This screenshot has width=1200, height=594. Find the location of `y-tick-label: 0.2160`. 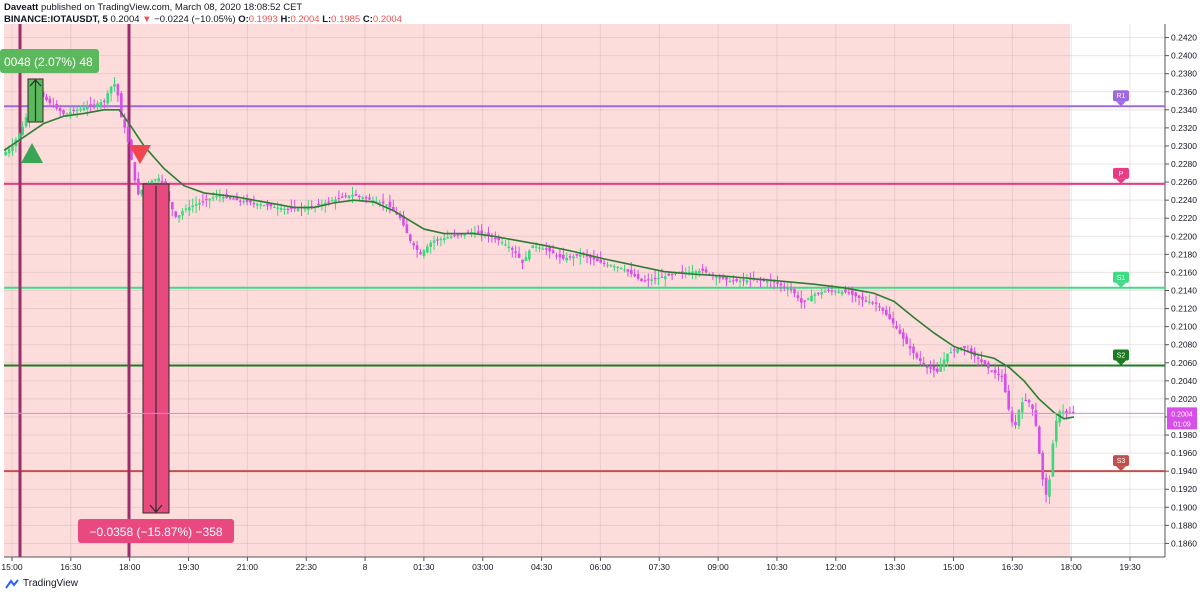

y-tick-label: 0.2160 is located at coordinates (1184, 272).